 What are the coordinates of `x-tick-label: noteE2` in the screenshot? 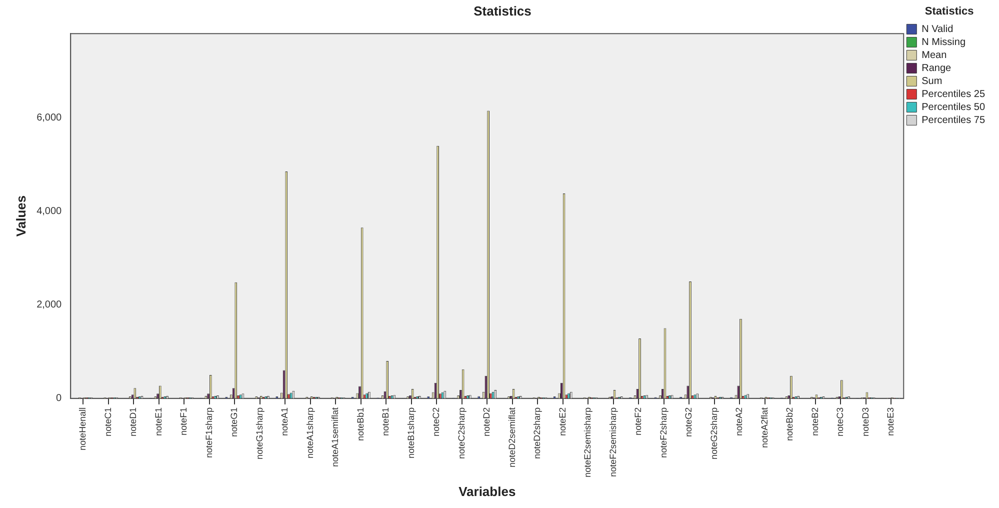 It's located at (562, 421).